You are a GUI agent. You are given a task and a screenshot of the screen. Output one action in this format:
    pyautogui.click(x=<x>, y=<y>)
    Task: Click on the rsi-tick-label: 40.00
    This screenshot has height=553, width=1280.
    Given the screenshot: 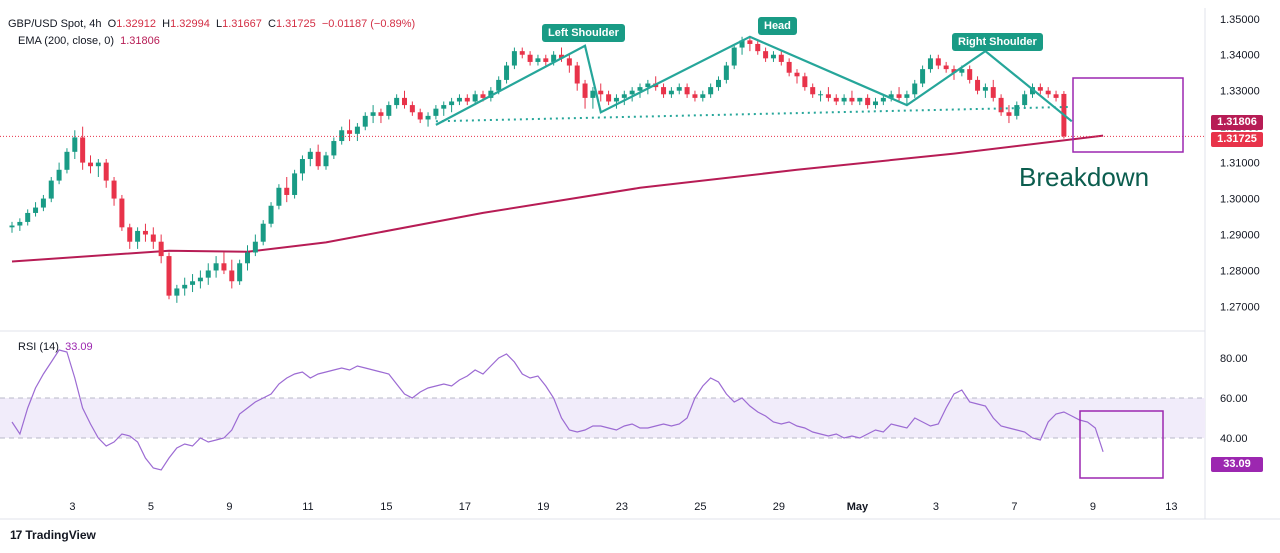 What is the action you would take?
    pyautogui.click(x=1234, y=439)
    